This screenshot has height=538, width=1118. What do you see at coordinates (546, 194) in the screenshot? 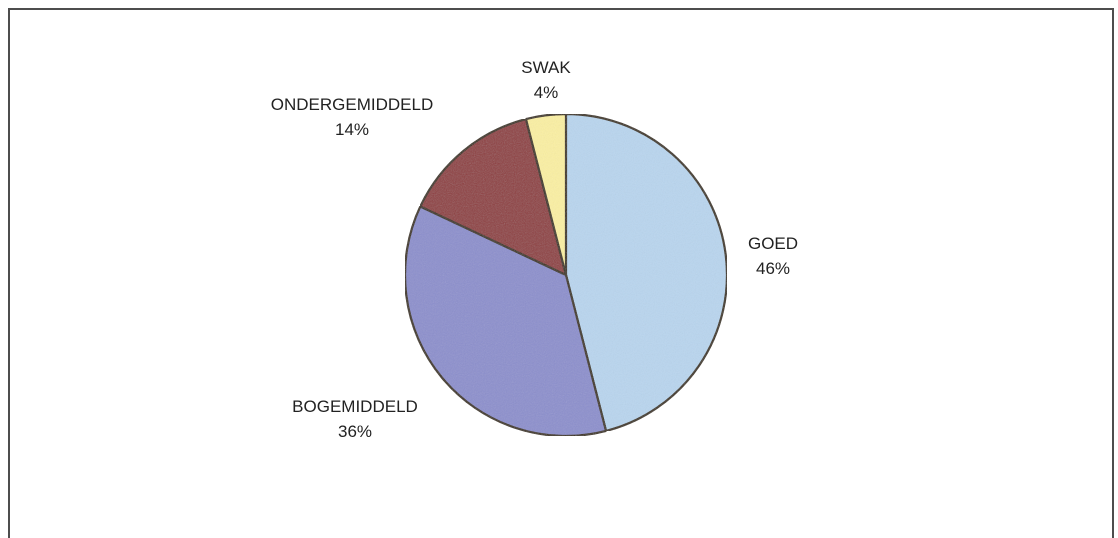
I see `pie-slice-swak` at bounding box center [546, 194].